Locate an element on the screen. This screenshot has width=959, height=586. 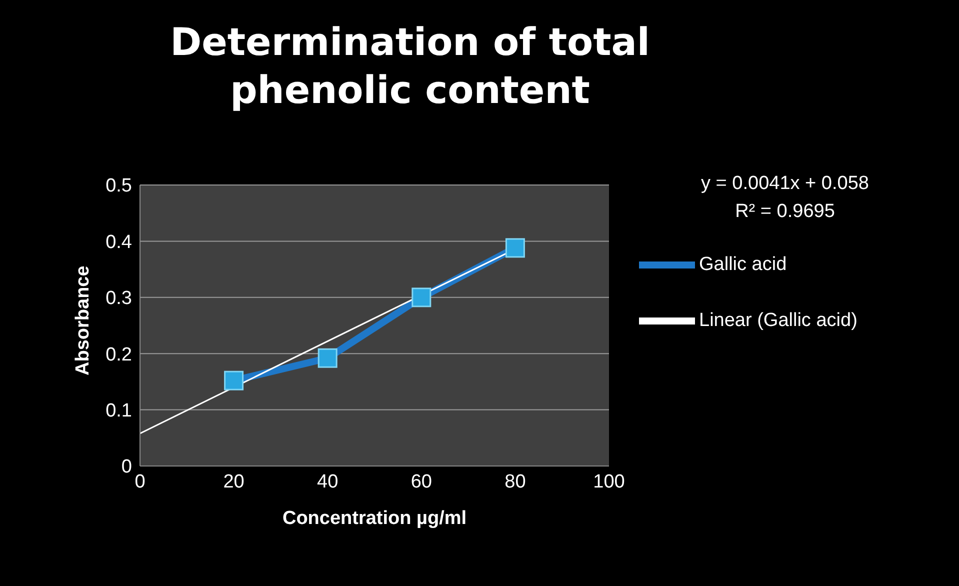
legend-label: Linear (Gallic acid) is located at coordinates (778, 321).